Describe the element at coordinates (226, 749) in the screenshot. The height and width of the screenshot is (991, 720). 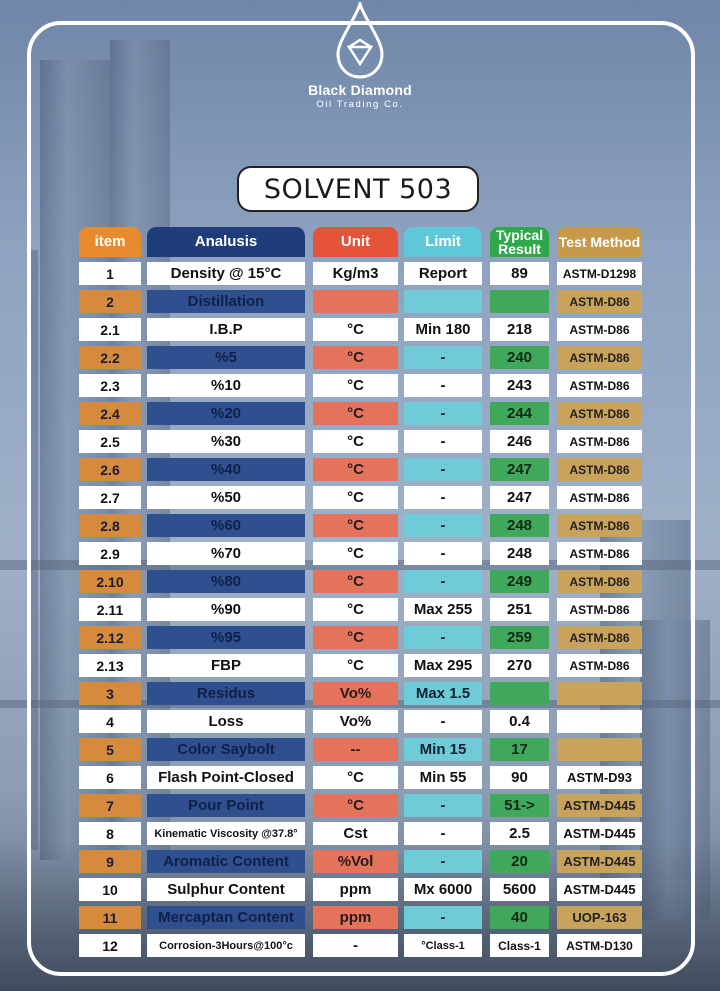
I see `analysis-cell: Color Saybolt` at that location.